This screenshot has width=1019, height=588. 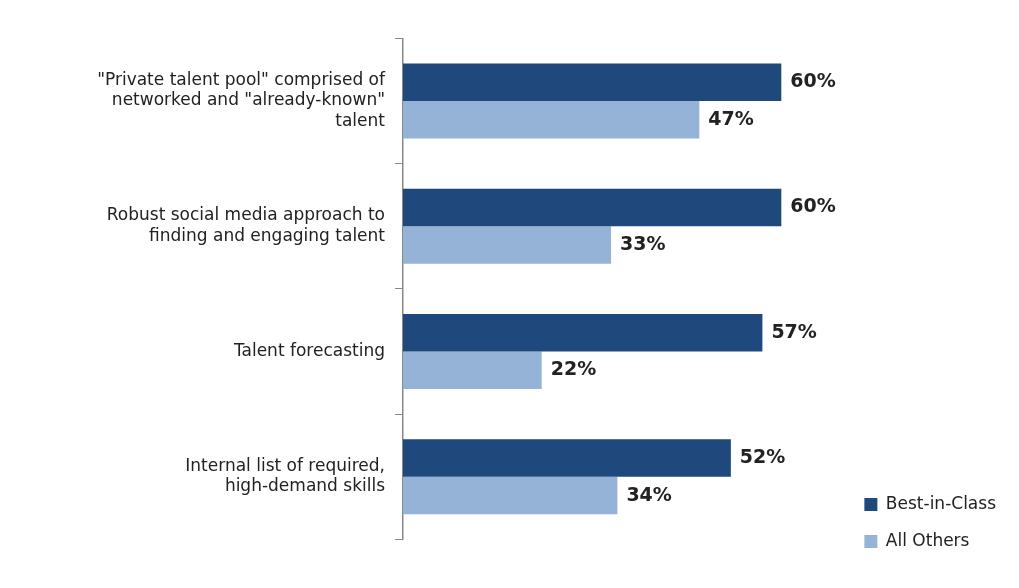 I want to click on y-tick-label: Internal list of required, high-demand skills, so click(x=285, y=475).